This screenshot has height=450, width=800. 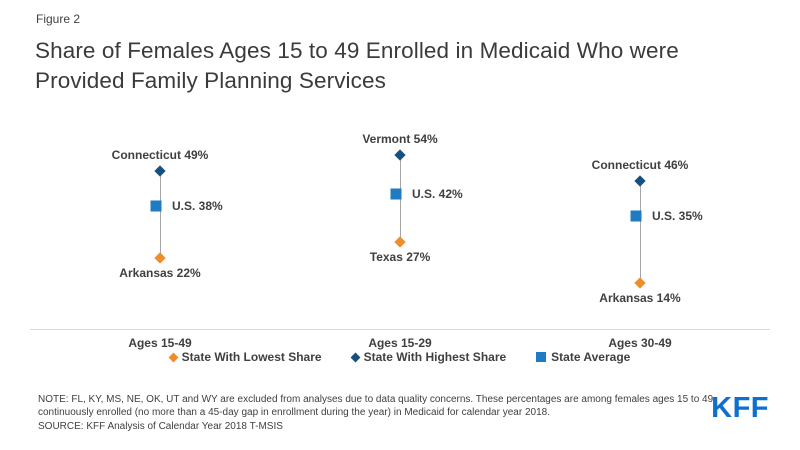 I want to click on point-label-arkansas-14-: Arkansas 14%, so click(x=640, y=298).